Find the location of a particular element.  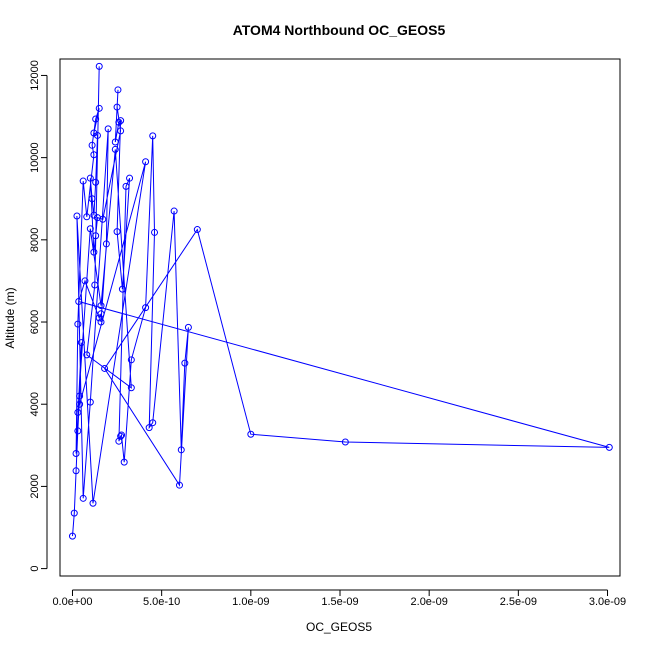

y-tick-label: 4000 is located at coordinates (35, 404).